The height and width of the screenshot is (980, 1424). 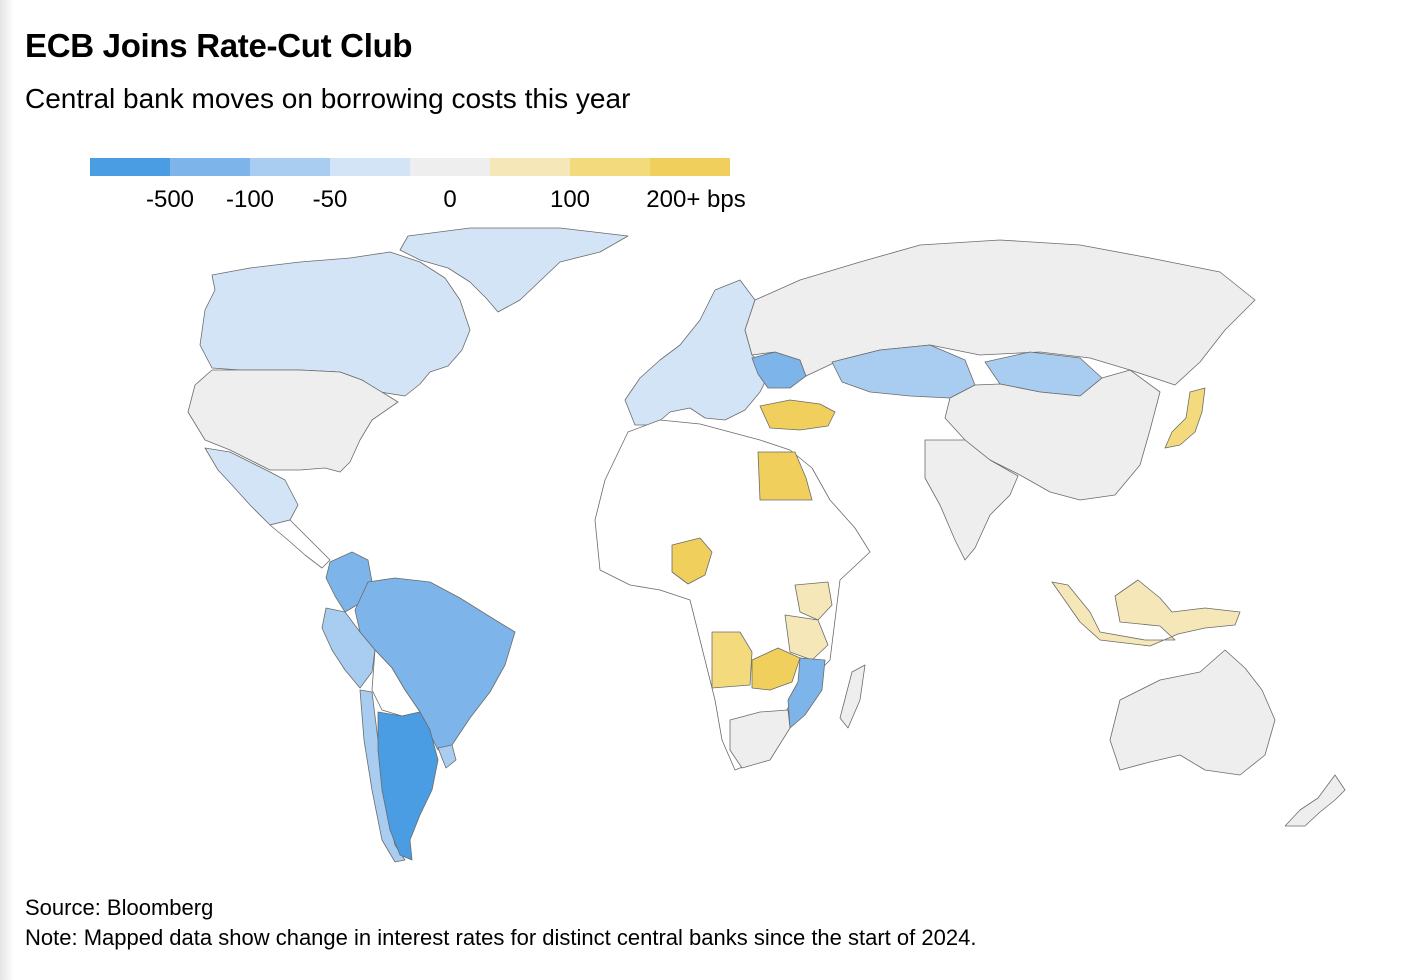 I want to click on chart-title: ECB Joins Rate-Cut Club, so click(x=219, y=45).